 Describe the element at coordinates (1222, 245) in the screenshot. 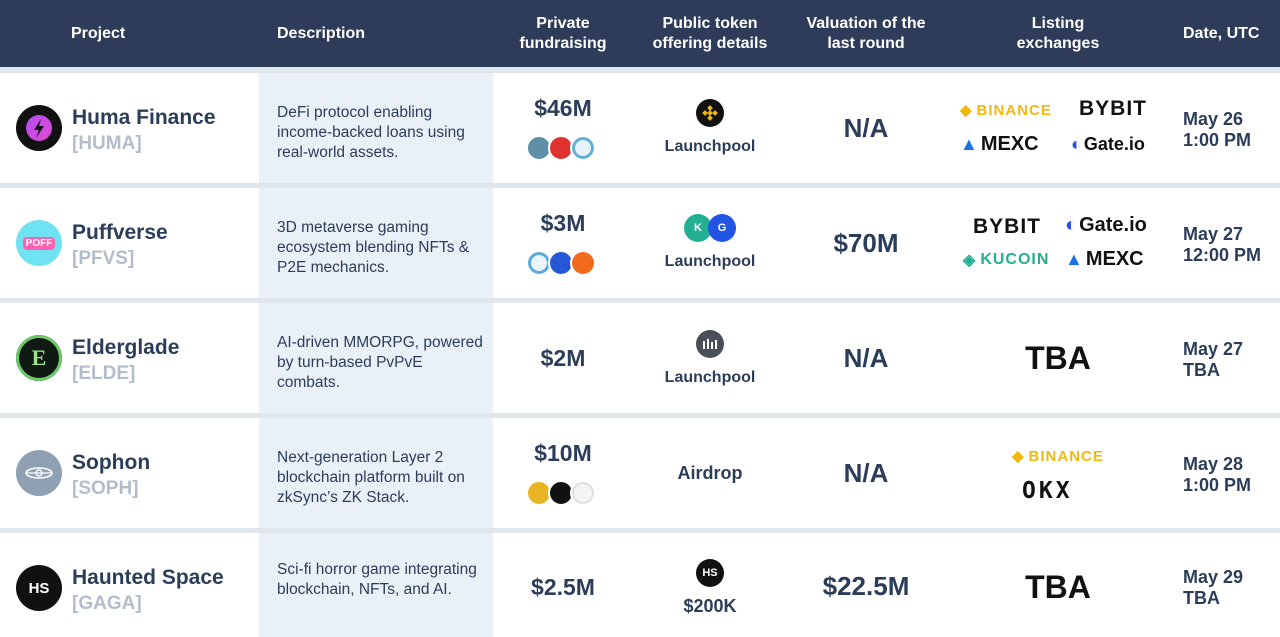

I see `listing-date: May 27 12:00 PM` at that location.